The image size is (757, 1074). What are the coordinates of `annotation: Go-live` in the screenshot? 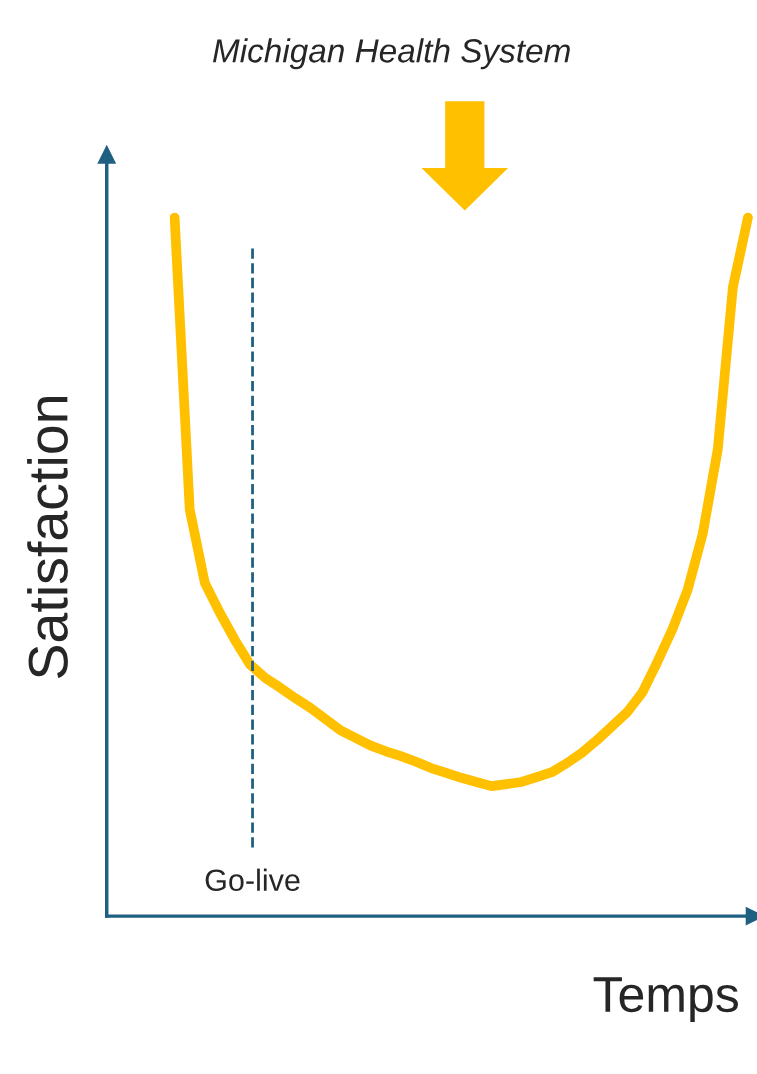 It's located at (252, 880).